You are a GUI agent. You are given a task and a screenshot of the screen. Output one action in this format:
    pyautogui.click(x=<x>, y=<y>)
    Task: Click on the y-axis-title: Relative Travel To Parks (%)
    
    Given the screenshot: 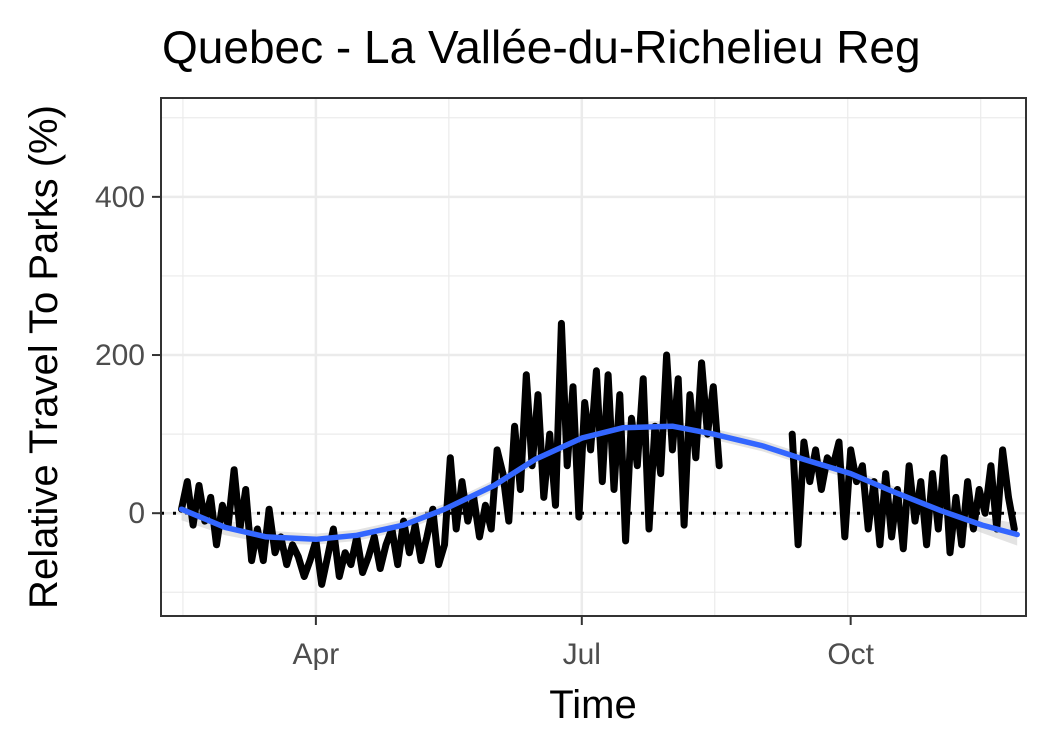 What is the action you would take?
    pyautogui.click(x=44, y=357)
    